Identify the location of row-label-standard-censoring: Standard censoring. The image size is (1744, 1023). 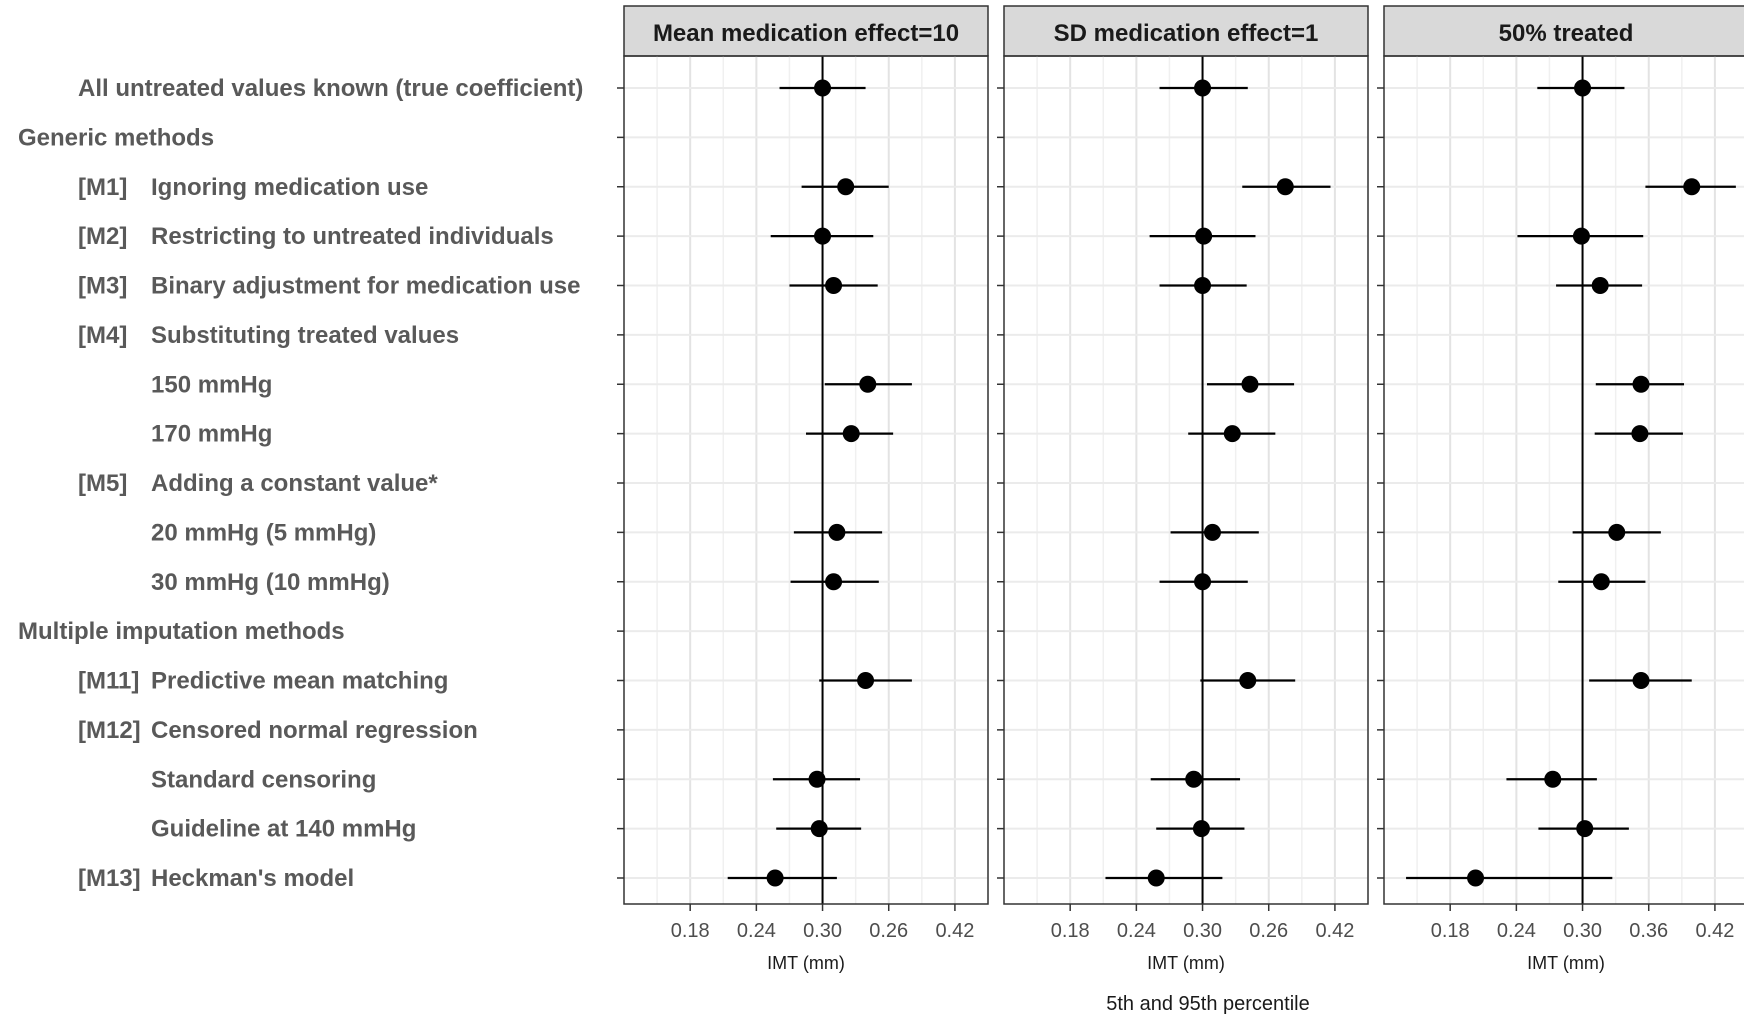
(263, 779).